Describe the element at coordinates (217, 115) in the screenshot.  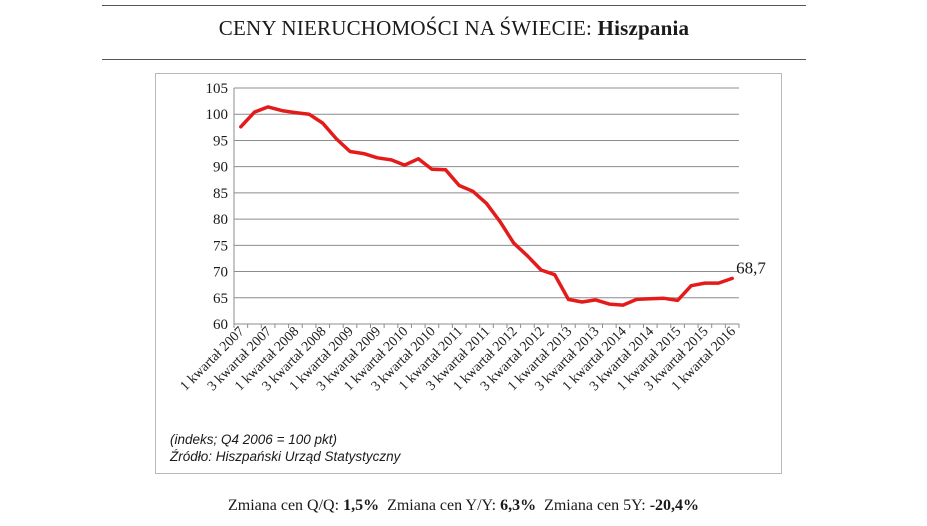
I see `y-tick-label: 100` at that location.